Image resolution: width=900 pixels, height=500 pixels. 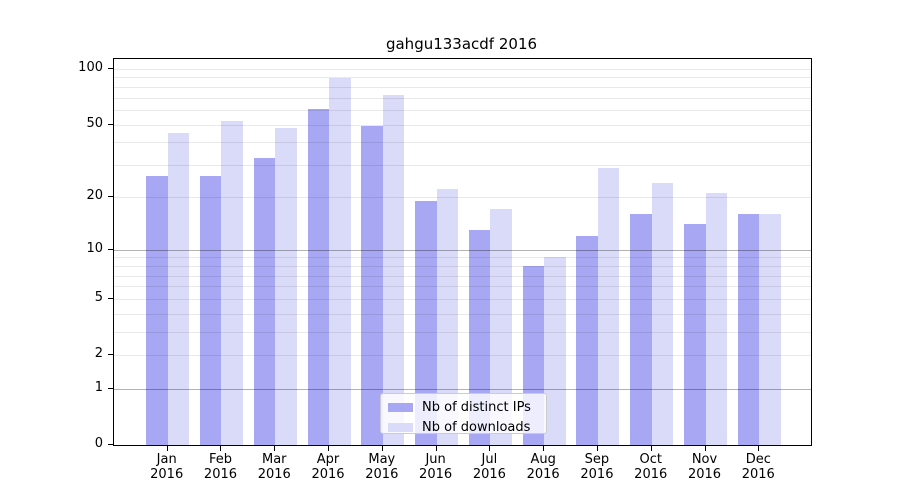 What do you see at coordinates (501, 327) in the screenshot?
I see `bar-downloads-jul` at bounding box center [501, 327].